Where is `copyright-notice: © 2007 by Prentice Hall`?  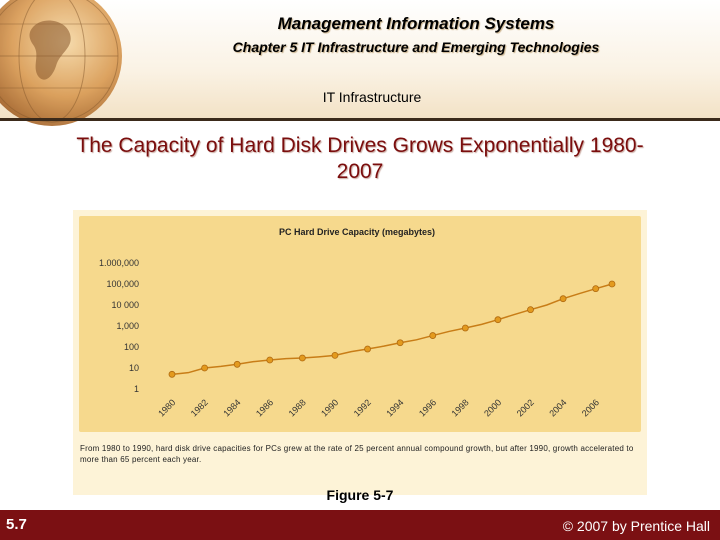
copyright-notice: © 2007 by Prentice Hall is located at coordinates (636, 526).